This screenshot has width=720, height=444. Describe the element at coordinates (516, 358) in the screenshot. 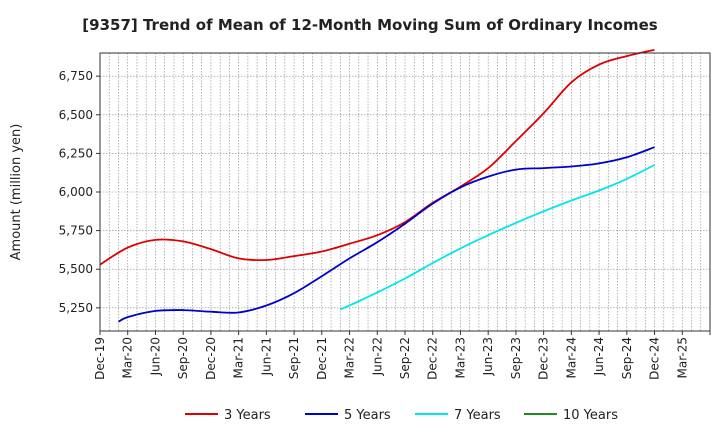

I see `x-tick-label: Sep-23` at that location.